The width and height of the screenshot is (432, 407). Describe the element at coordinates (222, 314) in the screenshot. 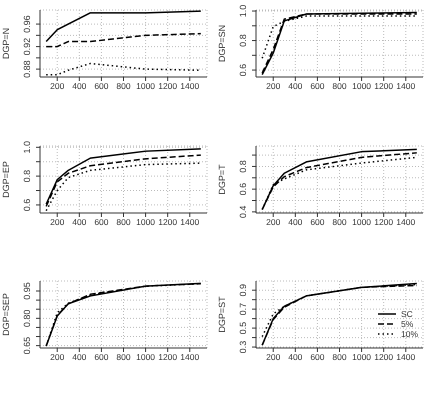

I see `y-axis-title: DGP=ST` at that location.